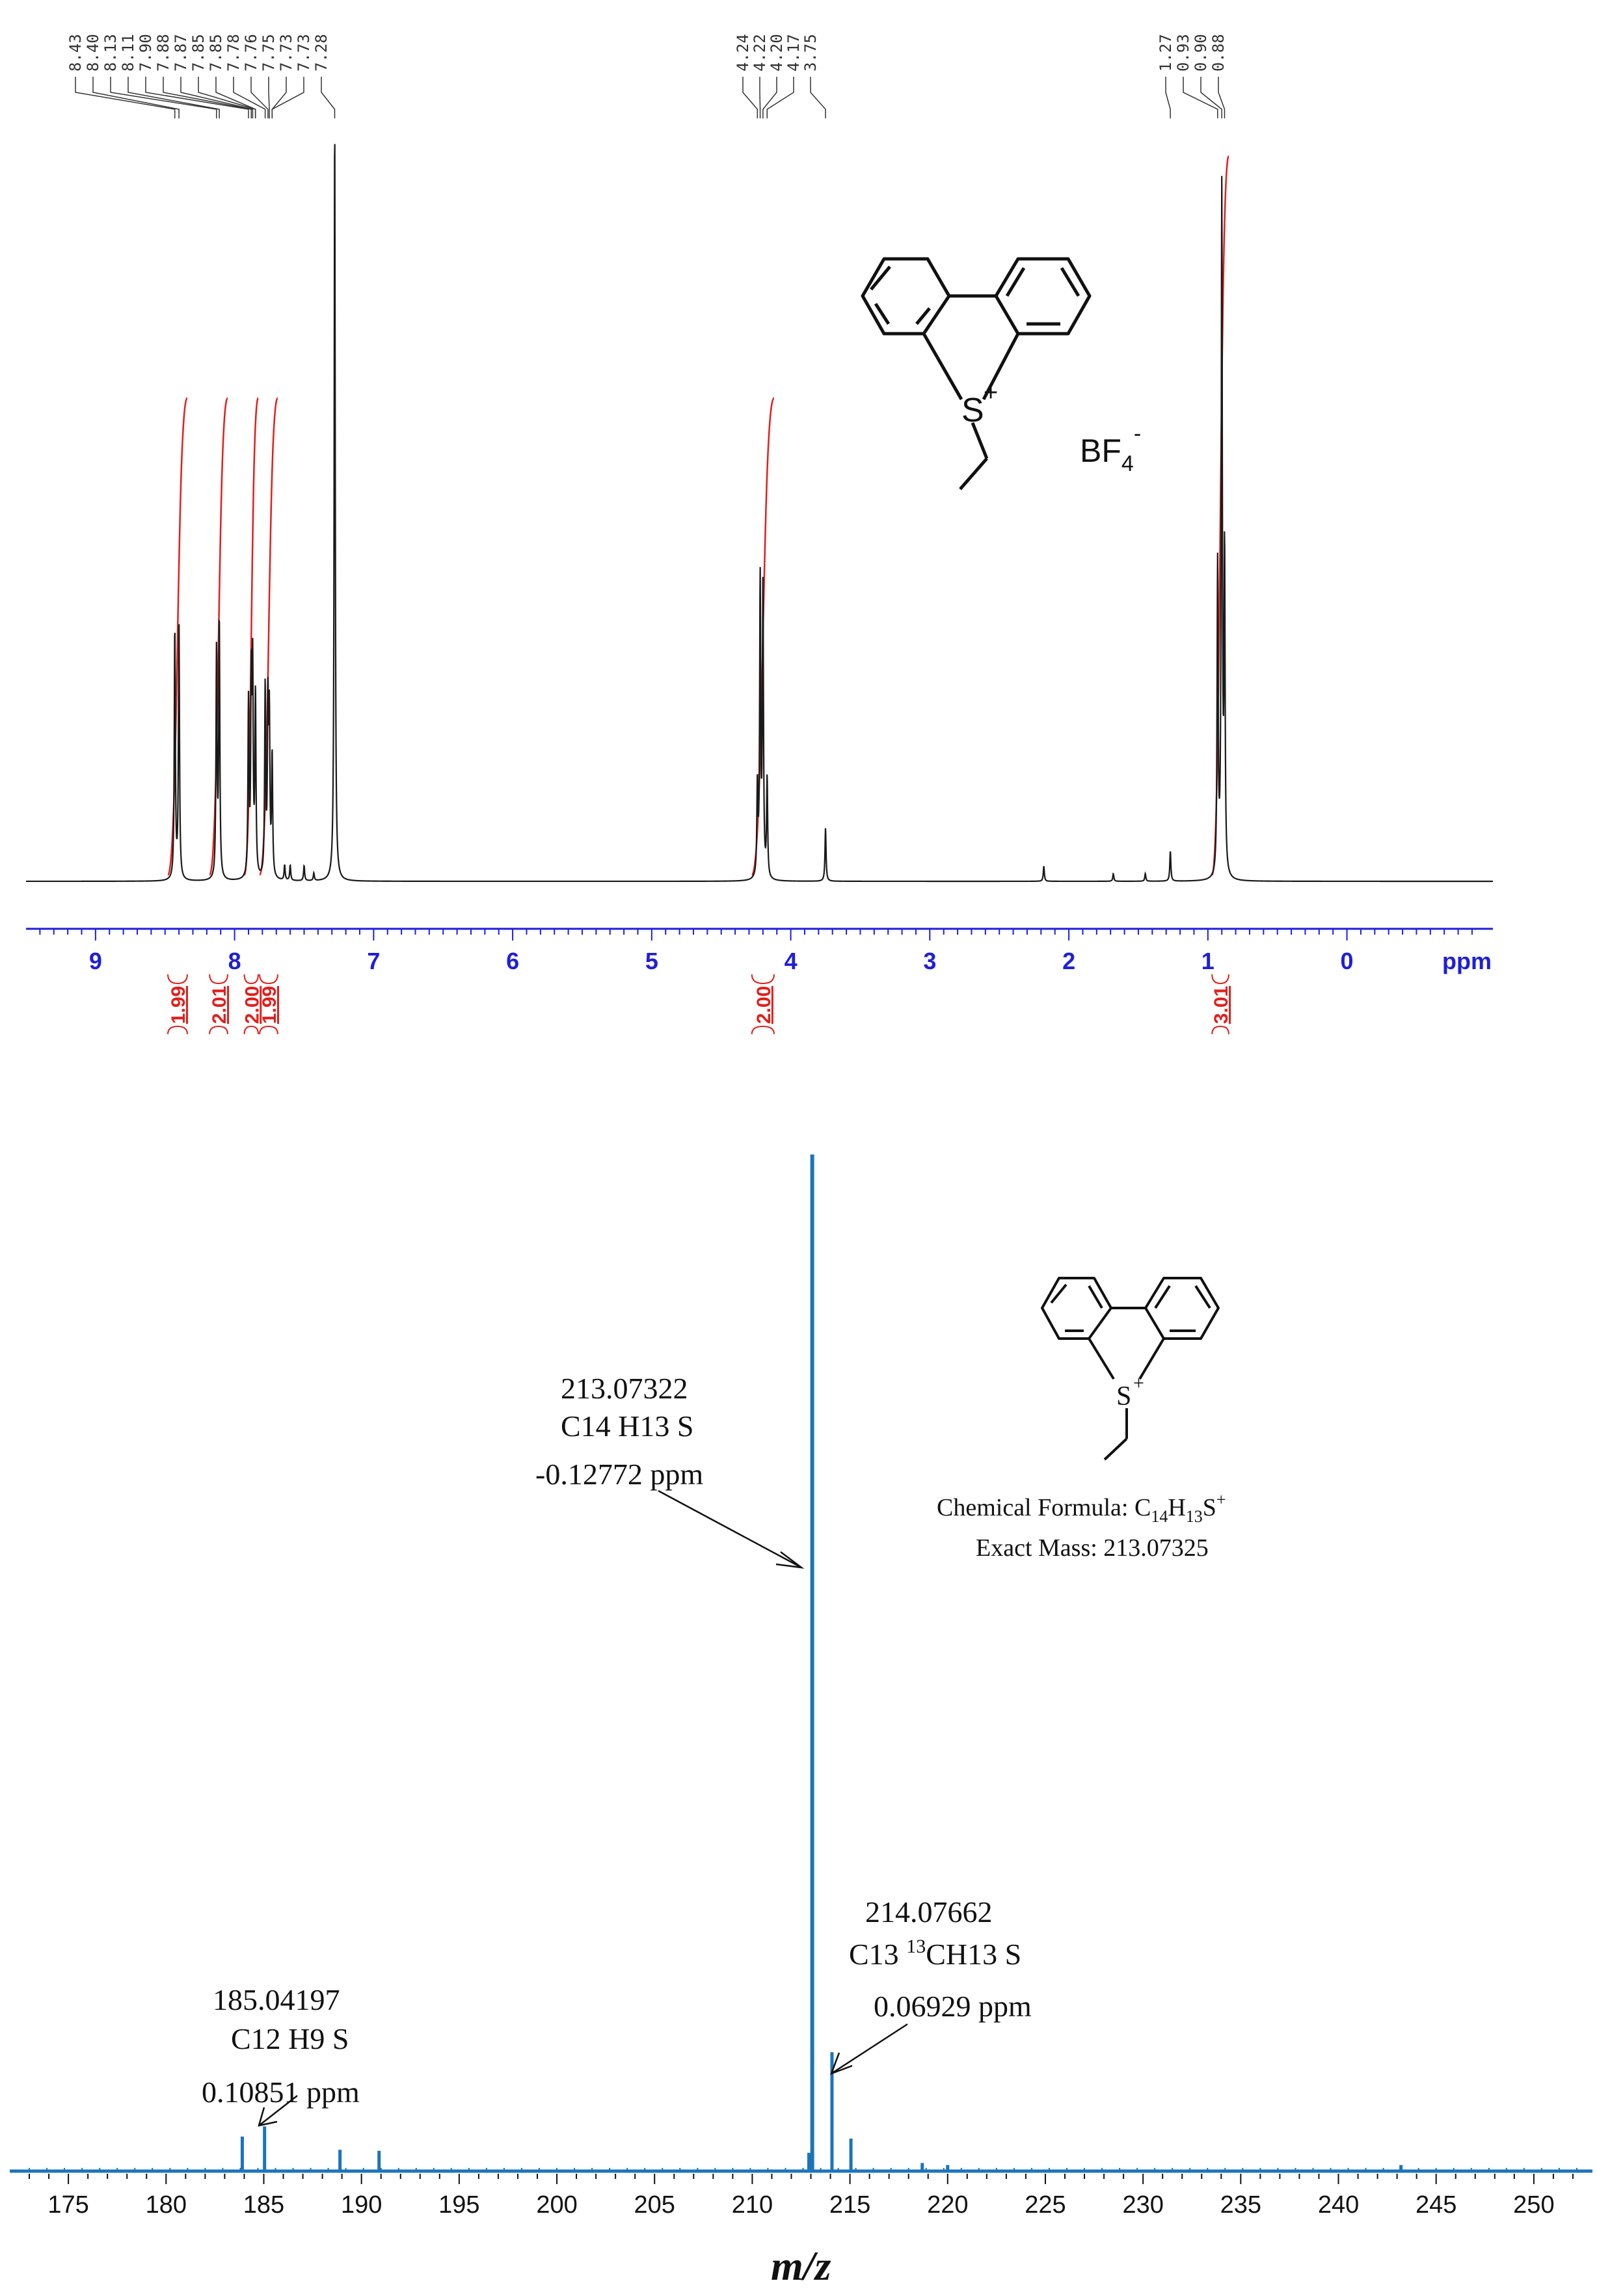 The height and width of the screenshot is (2296, 1597). I want to click on ms-annotation-213-error: -0.12772 ppm, so click(619, 1475).